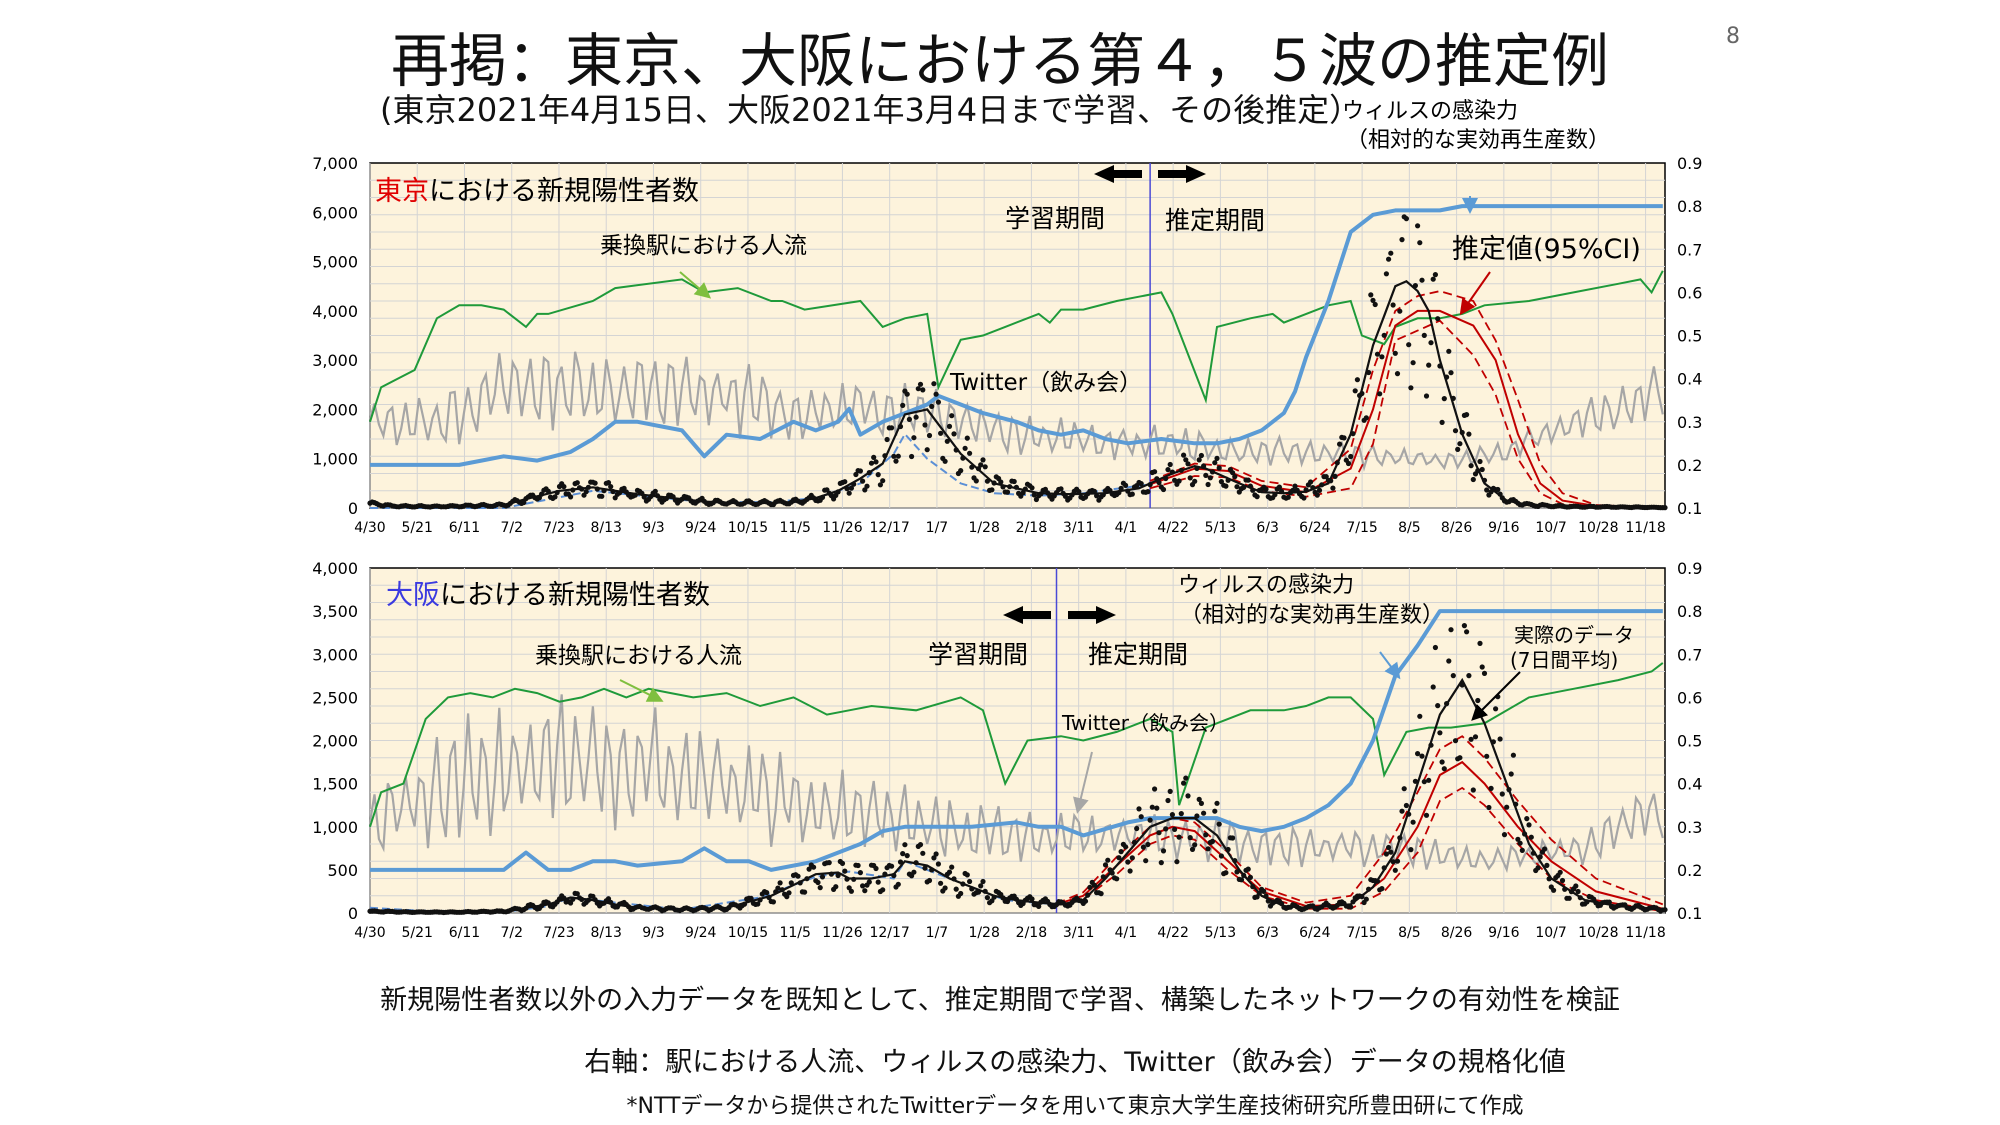  I want to click on tokyo-x-tick-label: 5/21, so click(417, 528).